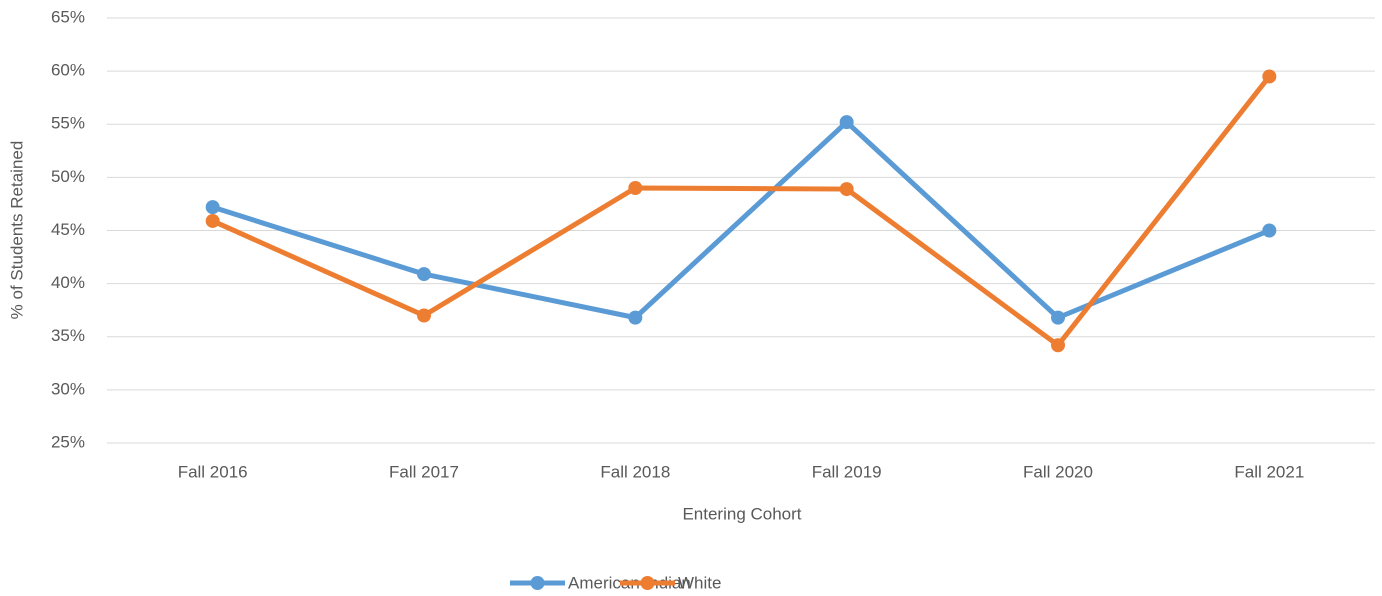 Image resolution: width=1382 pixels, height=596 pixels. Describe the element at coordinates (16, 230) in the screenshot. I see `y-axis-title: % of Students Retained` at that location.